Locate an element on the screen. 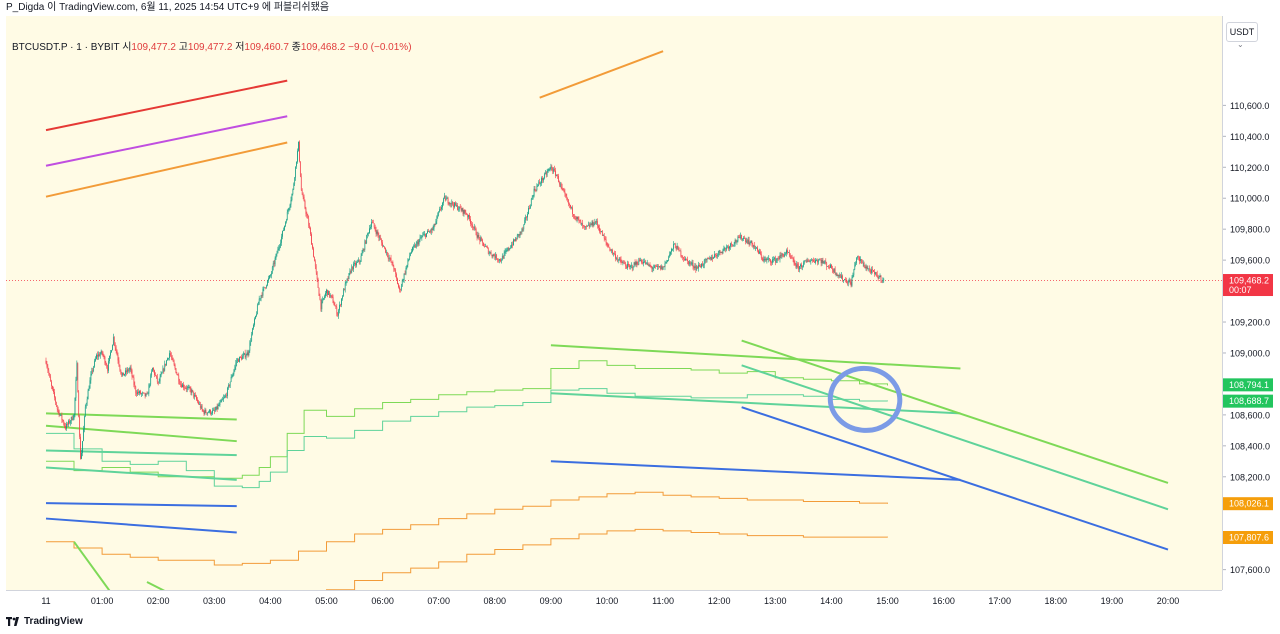 The height and width of the screenshot is (634, 1280). price-badge-1-label: 108,794.1 is located at coordinates (1249, 385).